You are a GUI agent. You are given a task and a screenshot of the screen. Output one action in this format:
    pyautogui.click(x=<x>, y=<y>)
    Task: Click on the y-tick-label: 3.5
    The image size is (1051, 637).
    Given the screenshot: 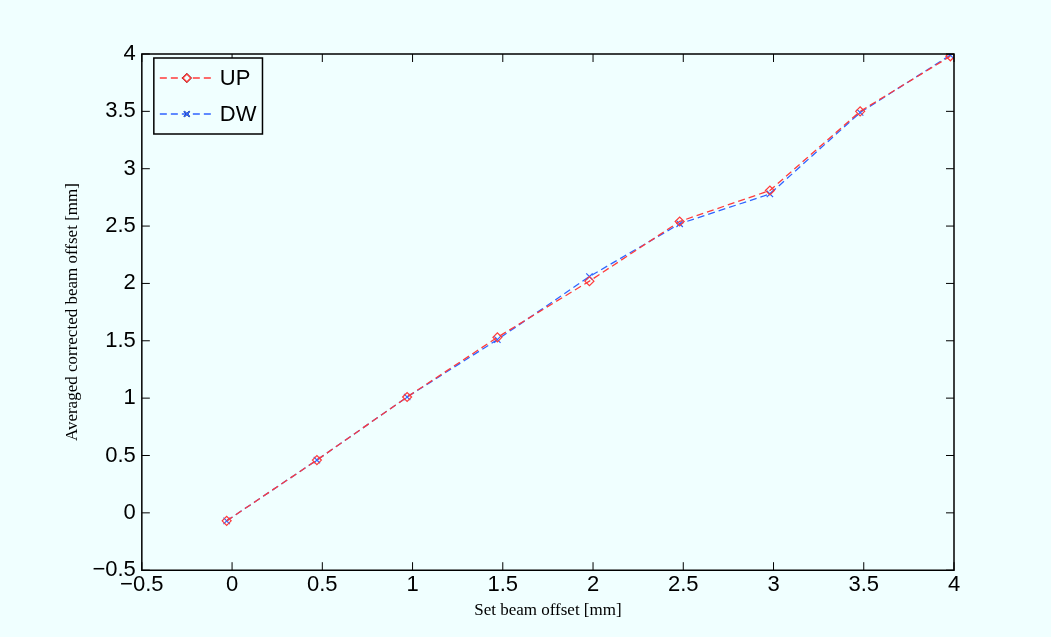 What is the action you would take?
    pyautogui.click(x=120, y=110)
    